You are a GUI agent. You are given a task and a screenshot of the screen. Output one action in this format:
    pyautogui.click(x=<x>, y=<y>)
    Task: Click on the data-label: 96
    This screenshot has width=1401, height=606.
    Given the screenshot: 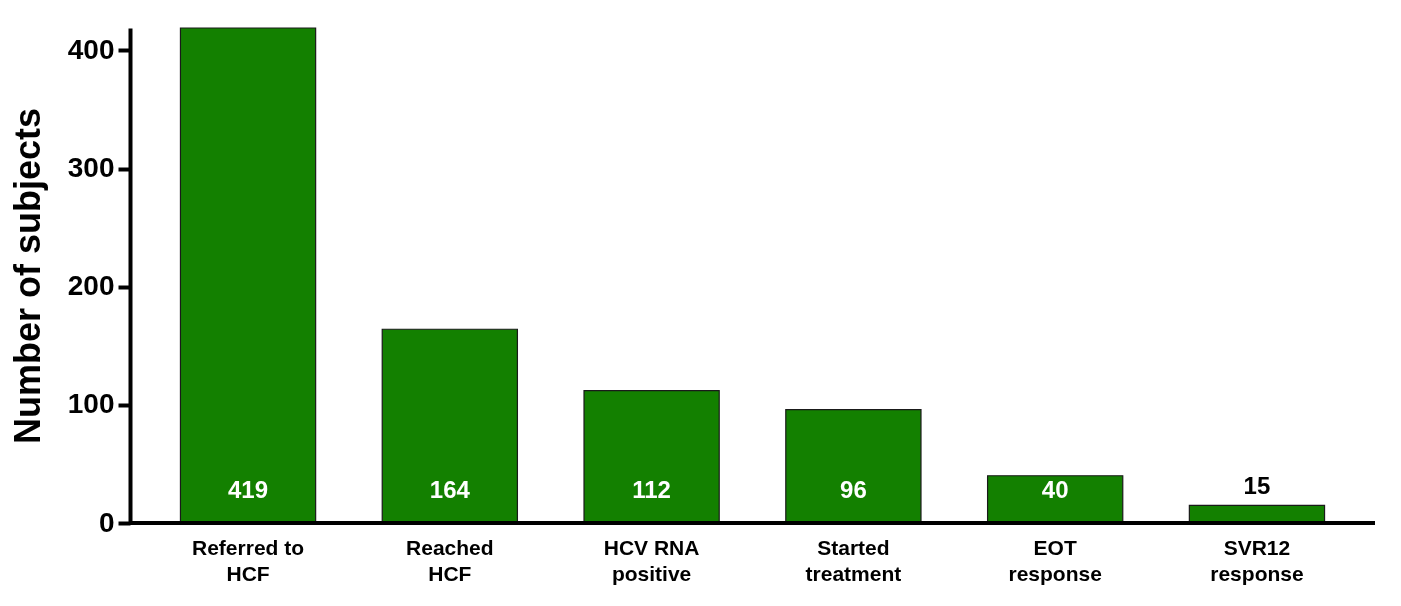 What is the action you would take?
    pyautogui.click(x=853, y=489)
    